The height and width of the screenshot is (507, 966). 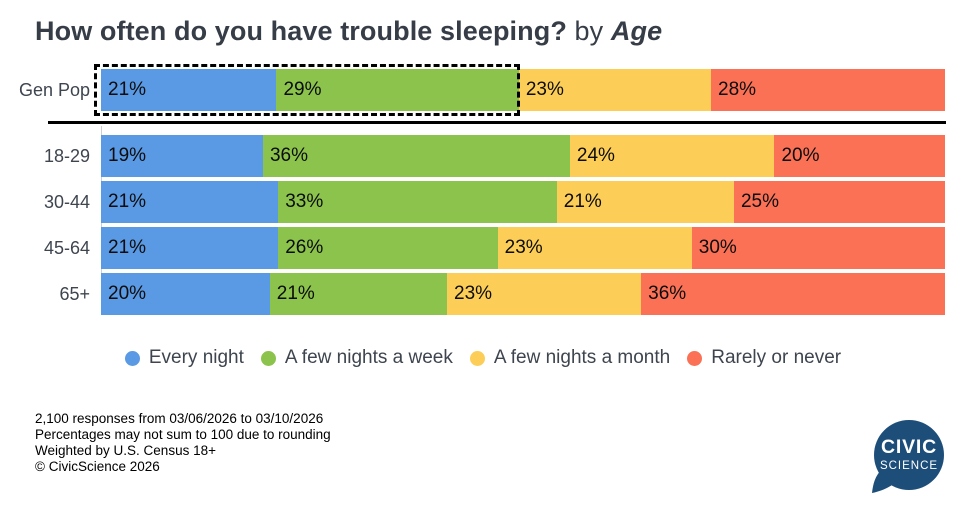 I want to click on value-label: 19%, so click(x=127, y=155).